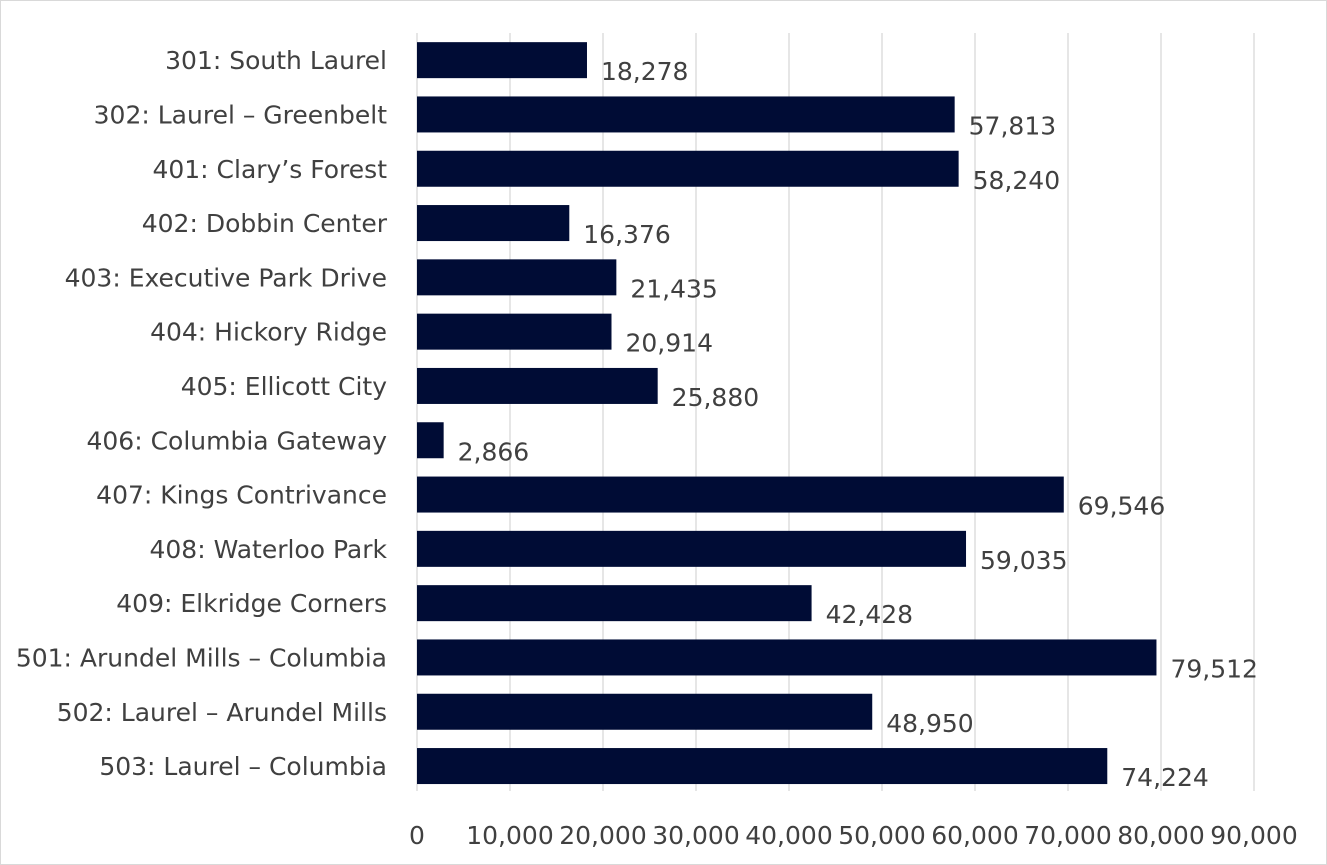 The height and width of the screenshot is (865, 1327). Describe the element at coordinates (929, 723) in the screenshot. I see `data-label: 48,950` at that location.